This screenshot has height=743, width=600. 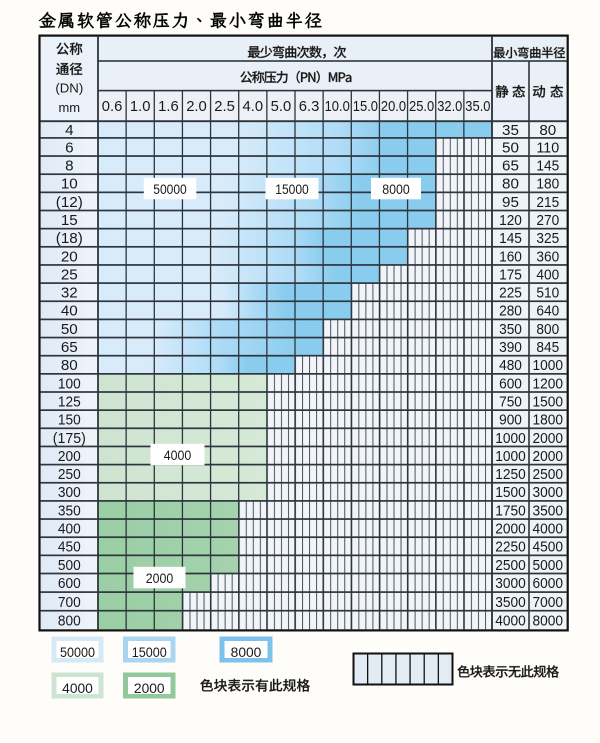 I want to click on svg-text: 280, so click(x=510, y=311).